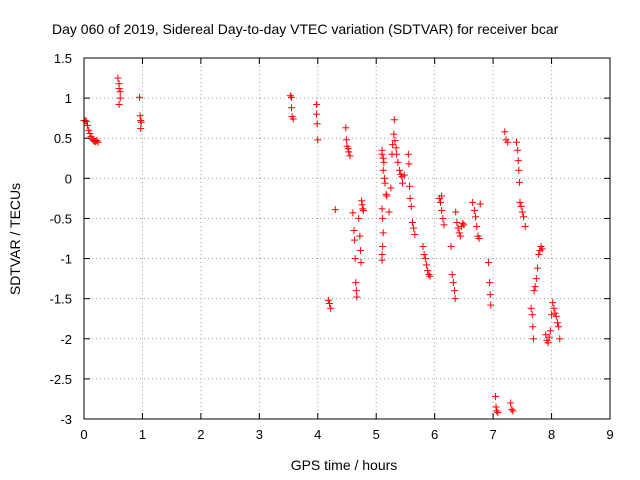 This screenshot has width=640, height=480. Describe the element at coordinates (551, 434) in the screenshot. I see `x-tick-label: 8` at that location.